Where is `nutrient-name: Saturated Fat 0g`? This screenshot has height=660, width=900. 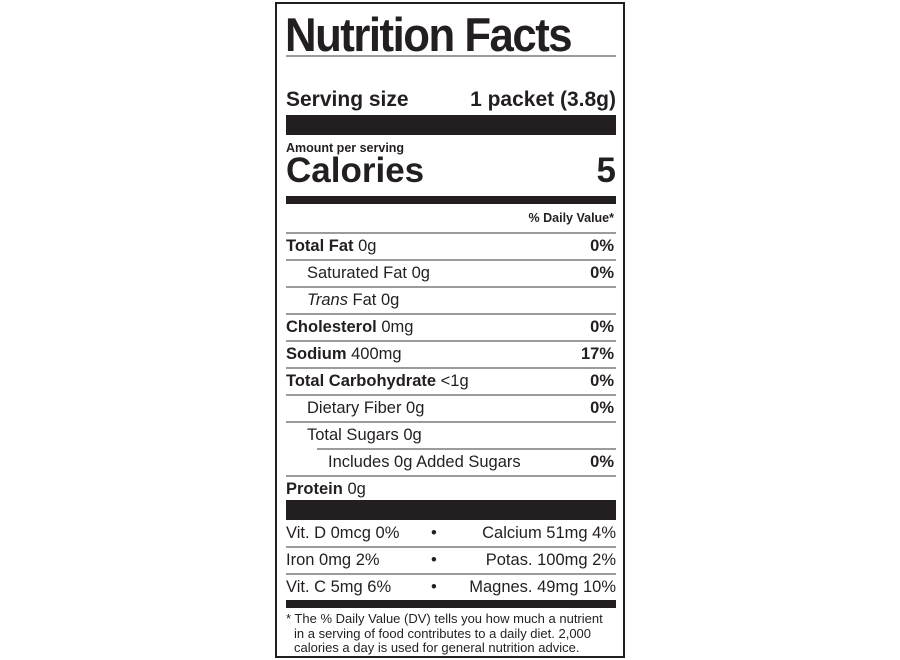 nutrient-name: Saturated Fat 0g is located at coordinates (358, 273).